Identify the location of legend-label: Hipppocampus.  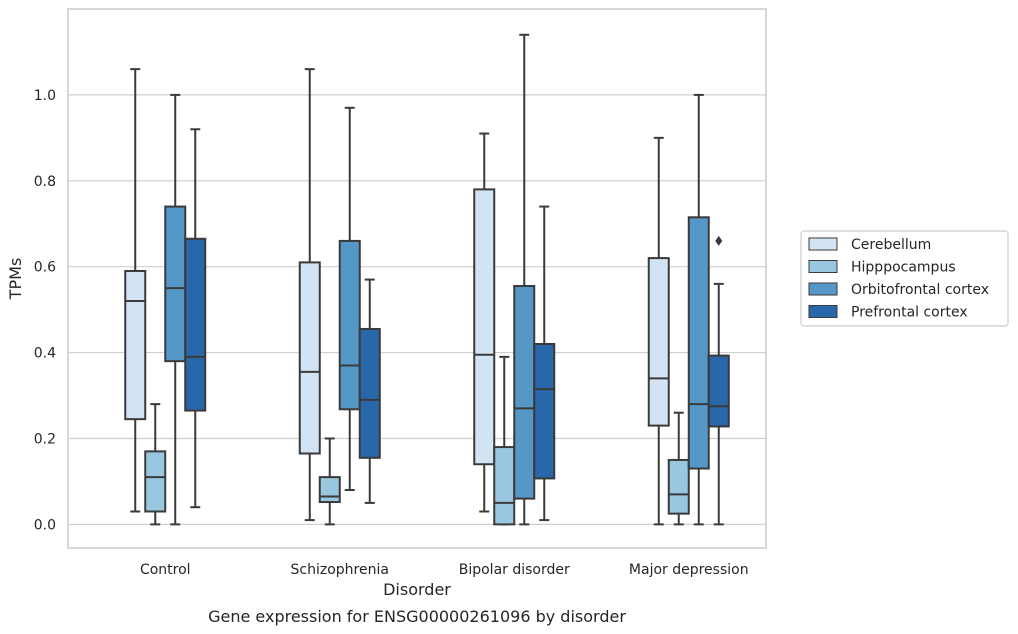
(903, 268).